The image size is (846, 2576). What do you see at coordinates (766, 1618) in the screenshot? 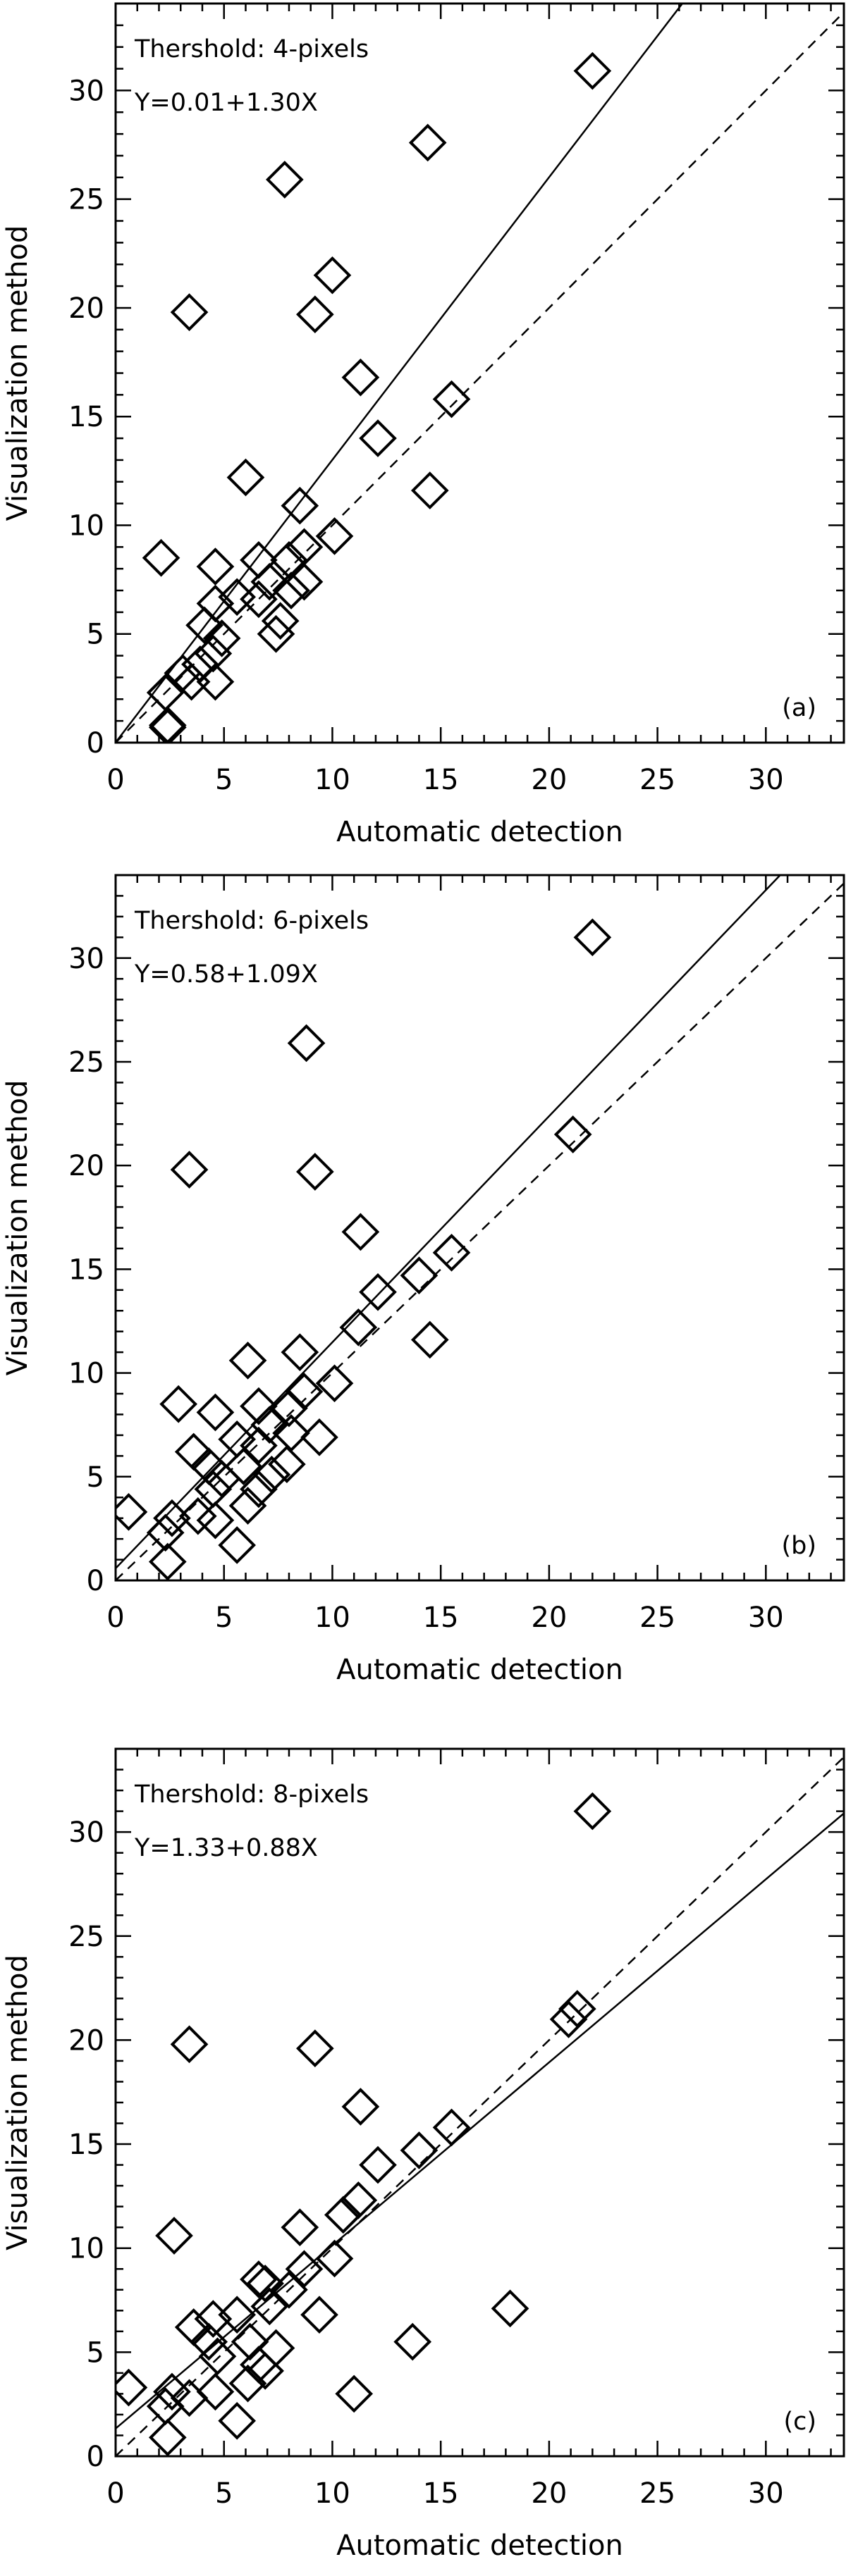
I see `x-tick-label: 30` at bounding box center [766, 1618].